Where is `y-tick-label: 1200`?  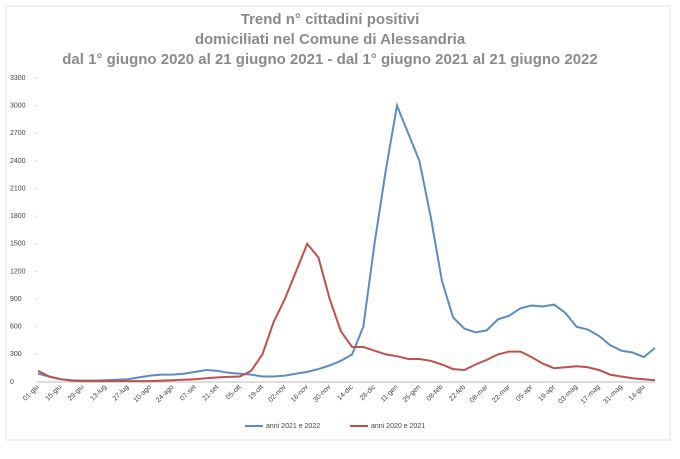
y-tick-label: 1200 is located at coordinates (18, 271).